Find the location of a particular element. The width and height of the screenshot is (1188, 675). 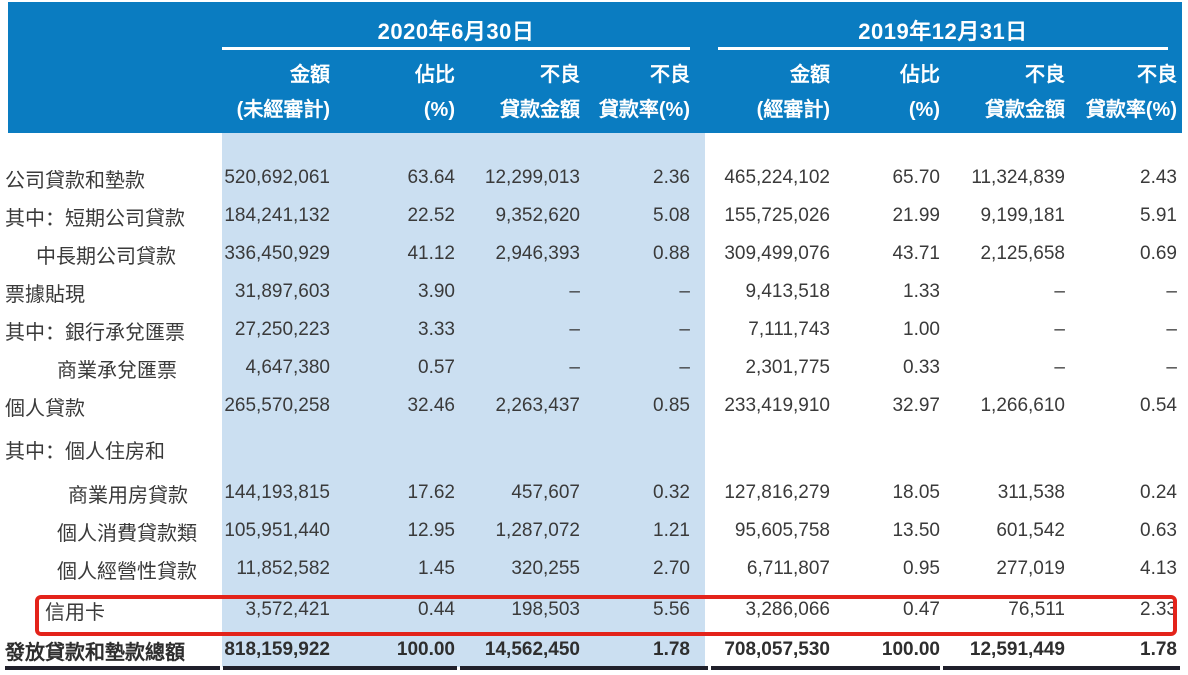

cell: 1.21 is located at coordinates (671, 530).